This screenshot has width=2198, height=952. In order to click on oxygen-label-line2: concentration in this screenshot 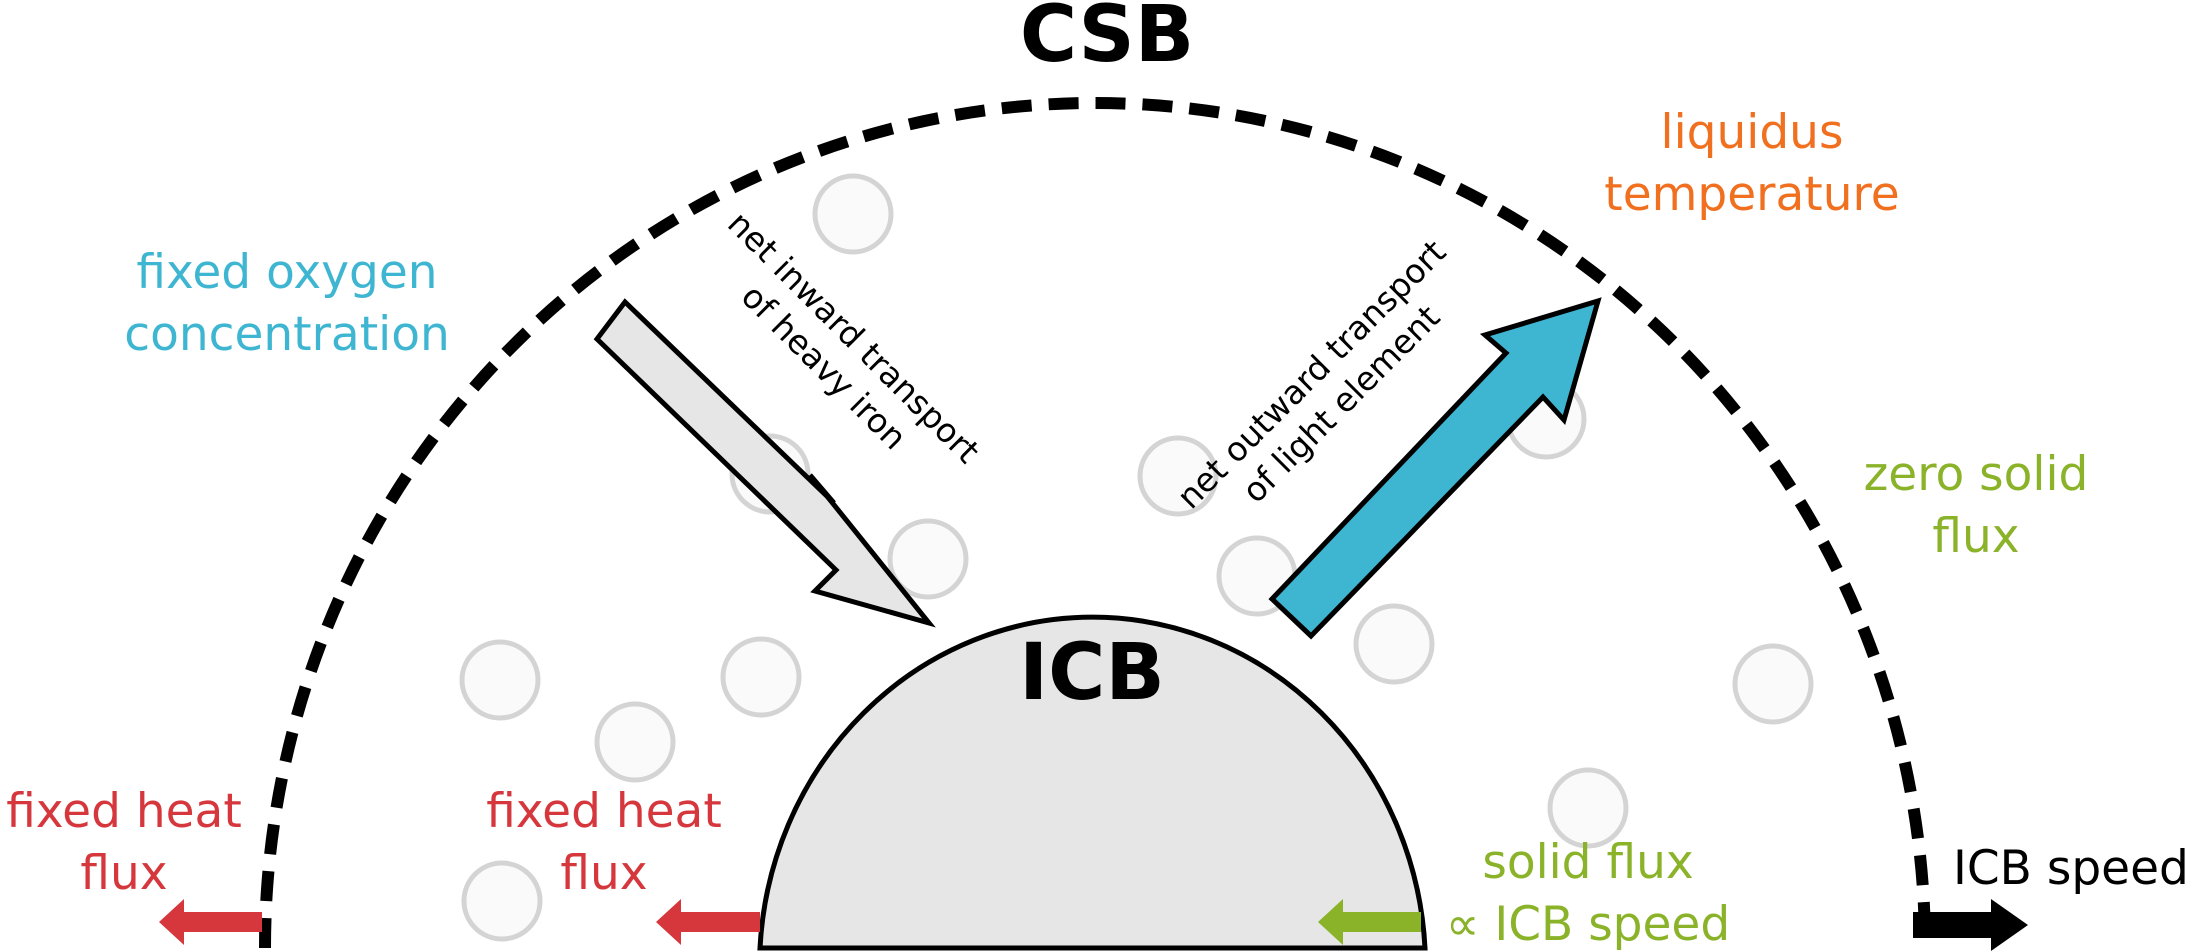, I will do `click(287, 334)`.